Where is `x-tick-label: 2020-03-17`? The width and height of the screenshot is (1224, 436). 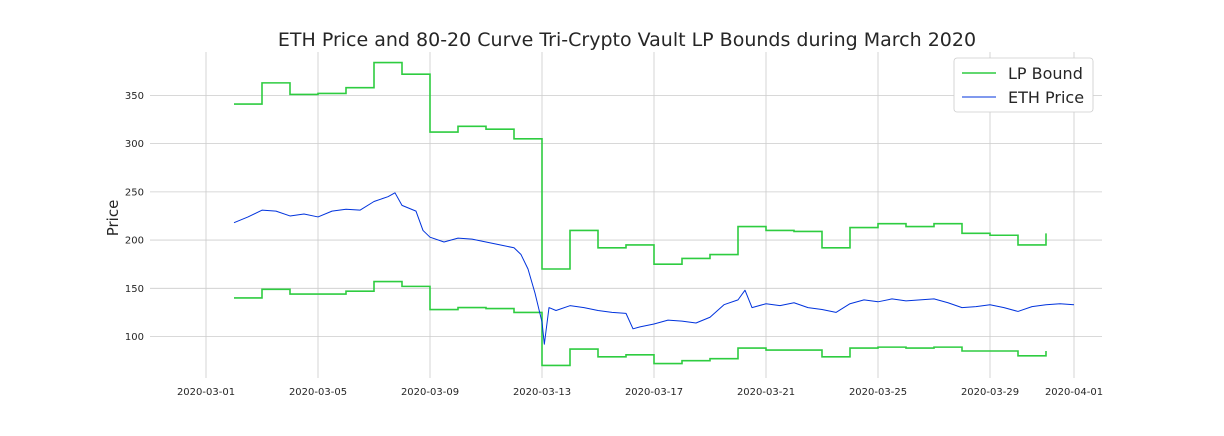 x-tick-label: 2020-03-17 is located at coordinates (654, 392).